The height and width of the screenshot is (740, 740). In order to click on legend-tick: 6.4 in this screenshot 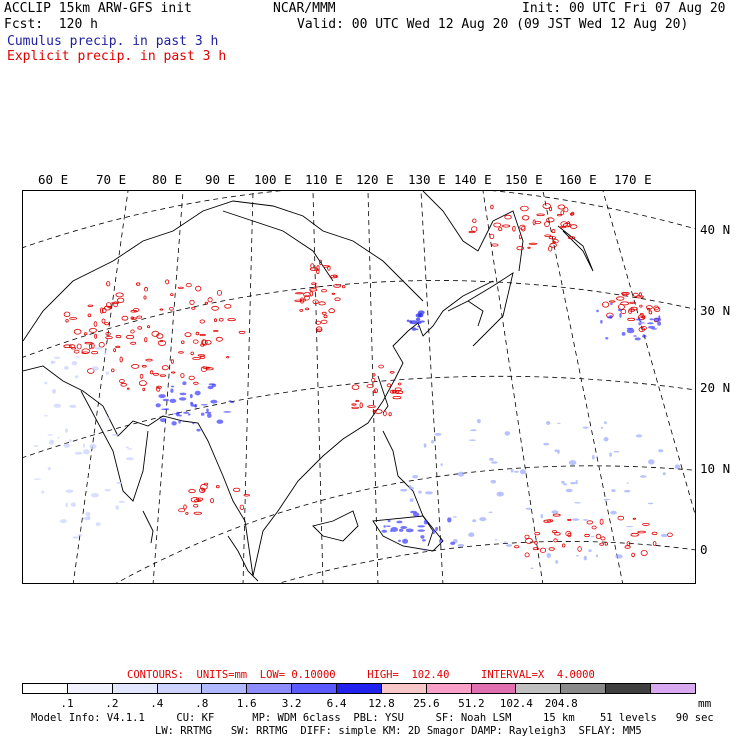, I will do `click(336, 703)`.